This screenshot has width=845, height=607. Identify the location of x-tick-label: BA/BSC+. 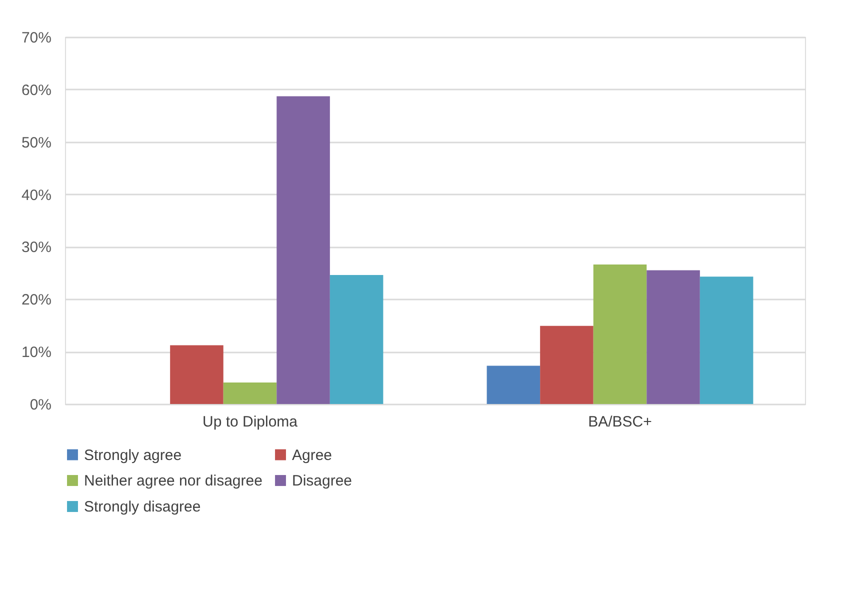
(620, 422).